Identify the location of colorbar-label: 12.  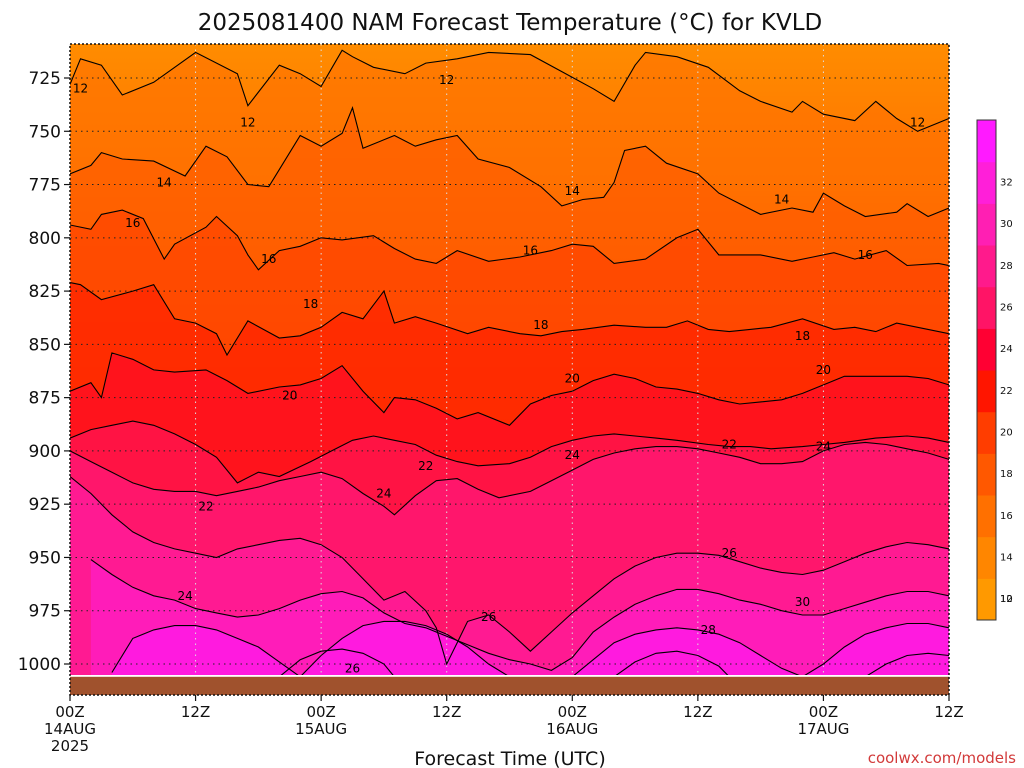
(1006, 599).